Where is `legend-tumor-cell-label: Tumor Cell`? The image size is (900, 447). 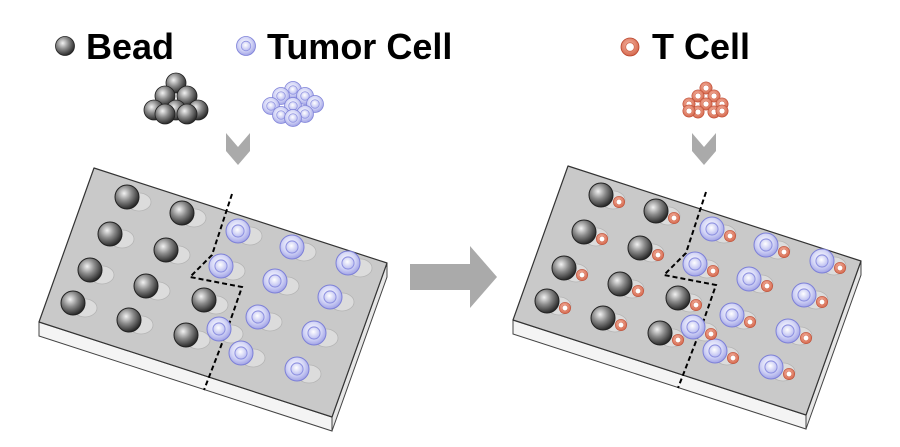 legend-tumor-cell-label: Tumor Cell is located at coordinates (359, 46).